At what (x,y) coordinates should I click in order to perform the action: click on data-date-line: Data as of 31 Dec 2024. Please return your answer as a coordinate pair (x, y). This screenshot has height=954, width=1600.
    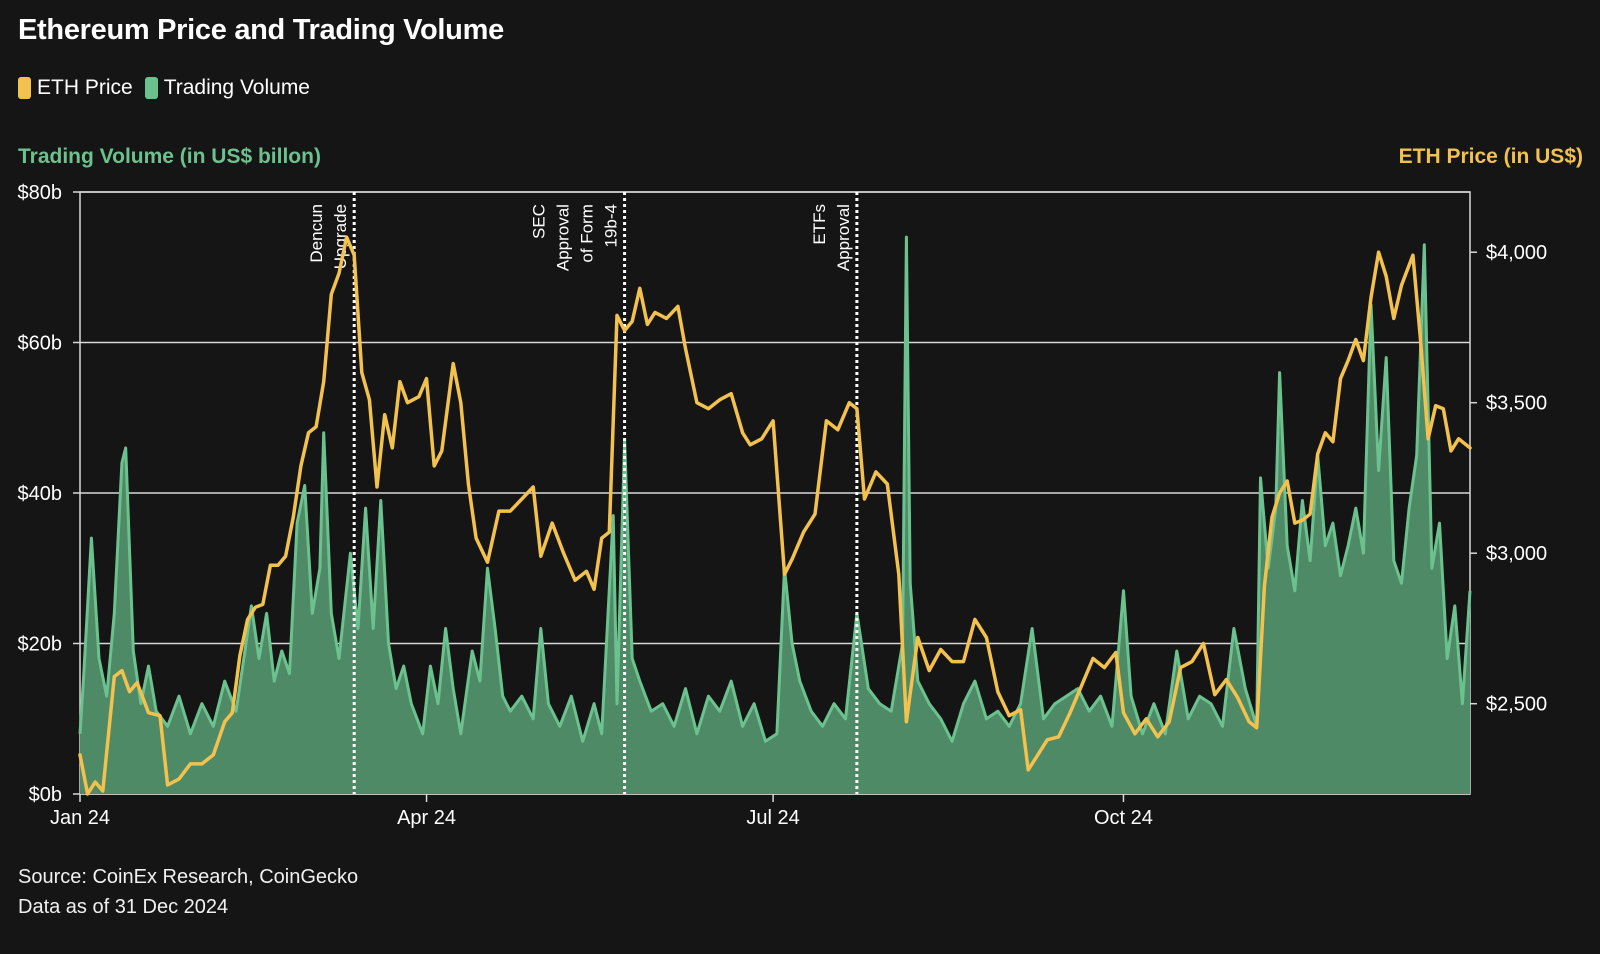
    Looking at the image, I should click on (123, 907).